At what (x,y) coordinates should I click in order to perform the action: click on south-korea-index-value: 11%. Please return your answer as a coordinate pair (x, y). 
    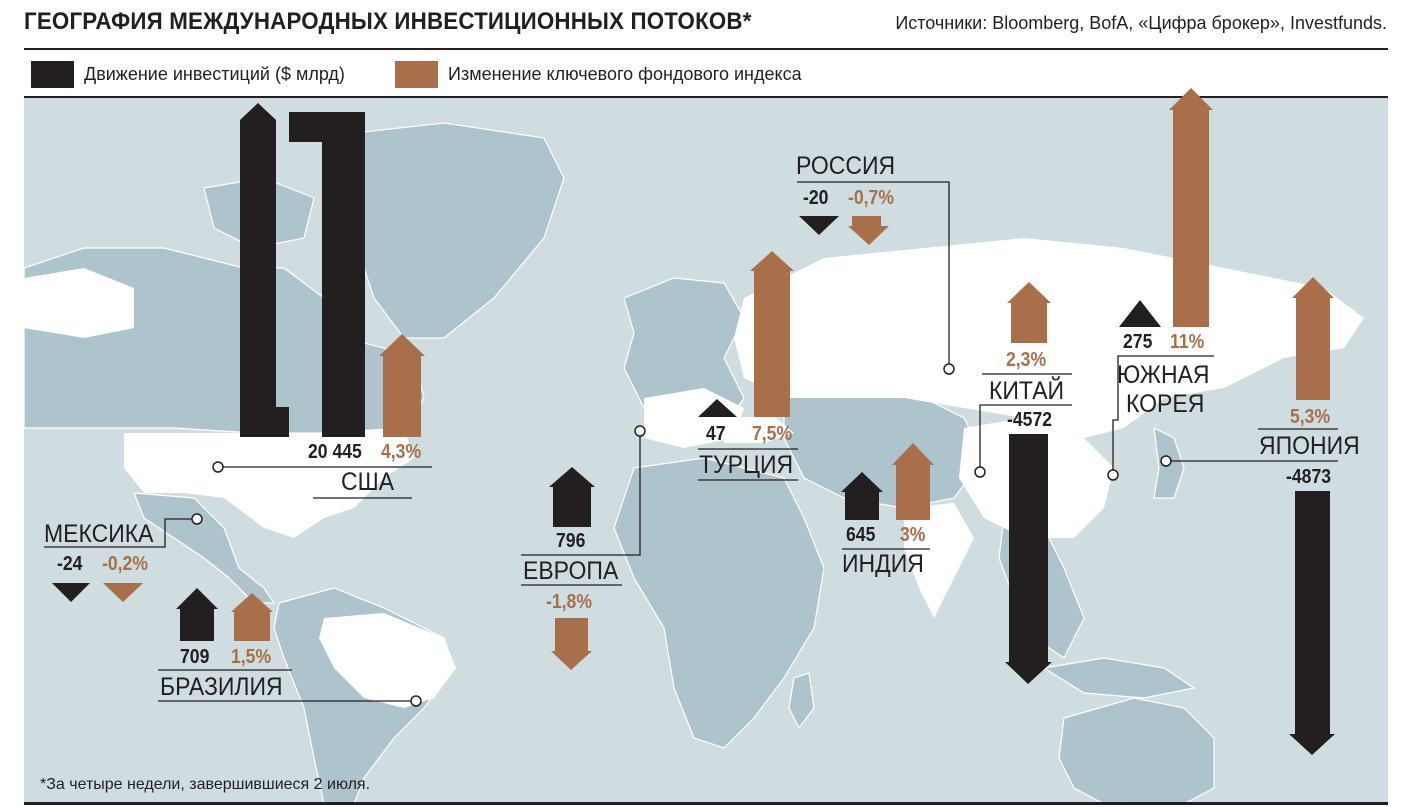
    Looking at the image, I should click on (1187, 342).